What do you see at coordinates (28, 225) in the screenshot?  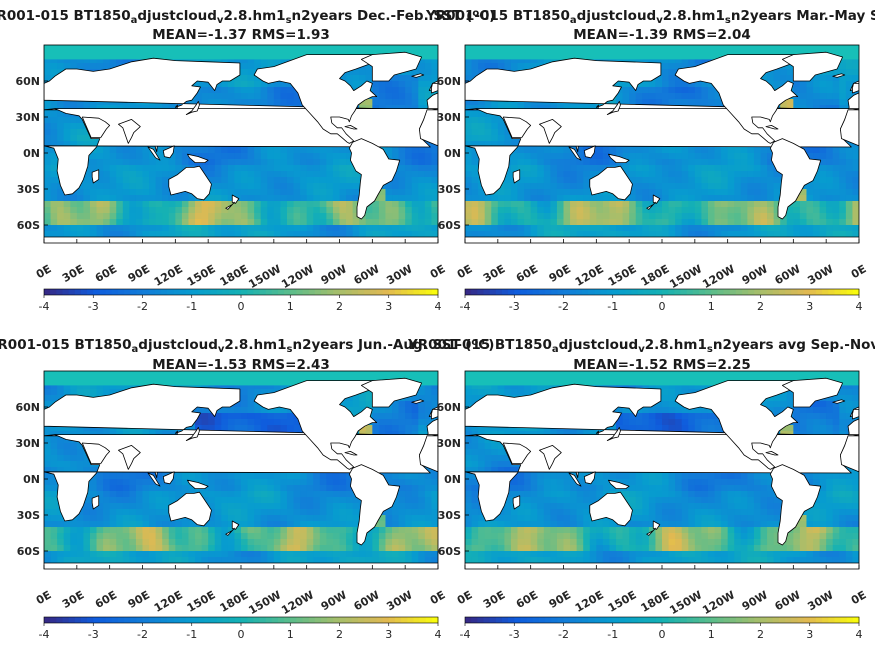 I see `y-tick-label: 60S` at bounding box center [28, 225].